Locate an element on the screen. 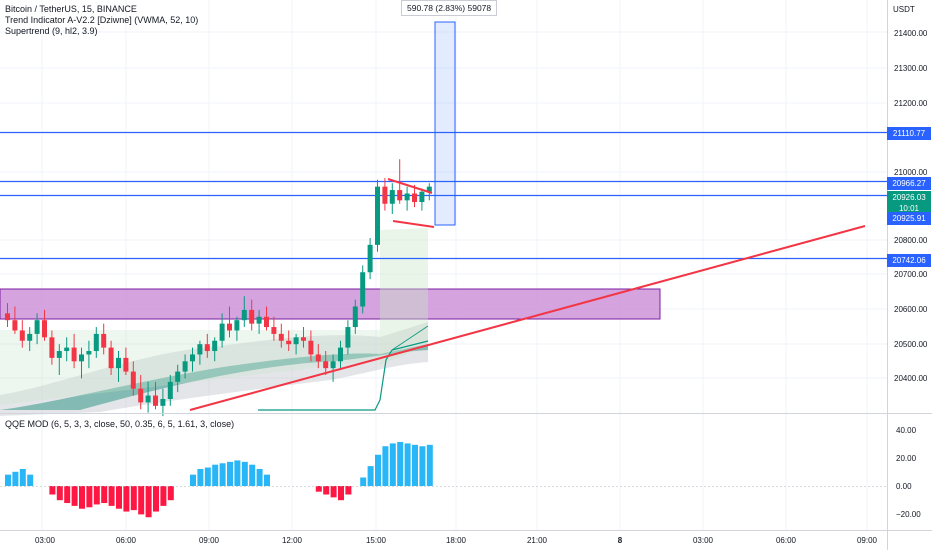 The width and height of the screenshot is (932, 555). price-tag: 21110.77 is located at coordinates (909, 133).